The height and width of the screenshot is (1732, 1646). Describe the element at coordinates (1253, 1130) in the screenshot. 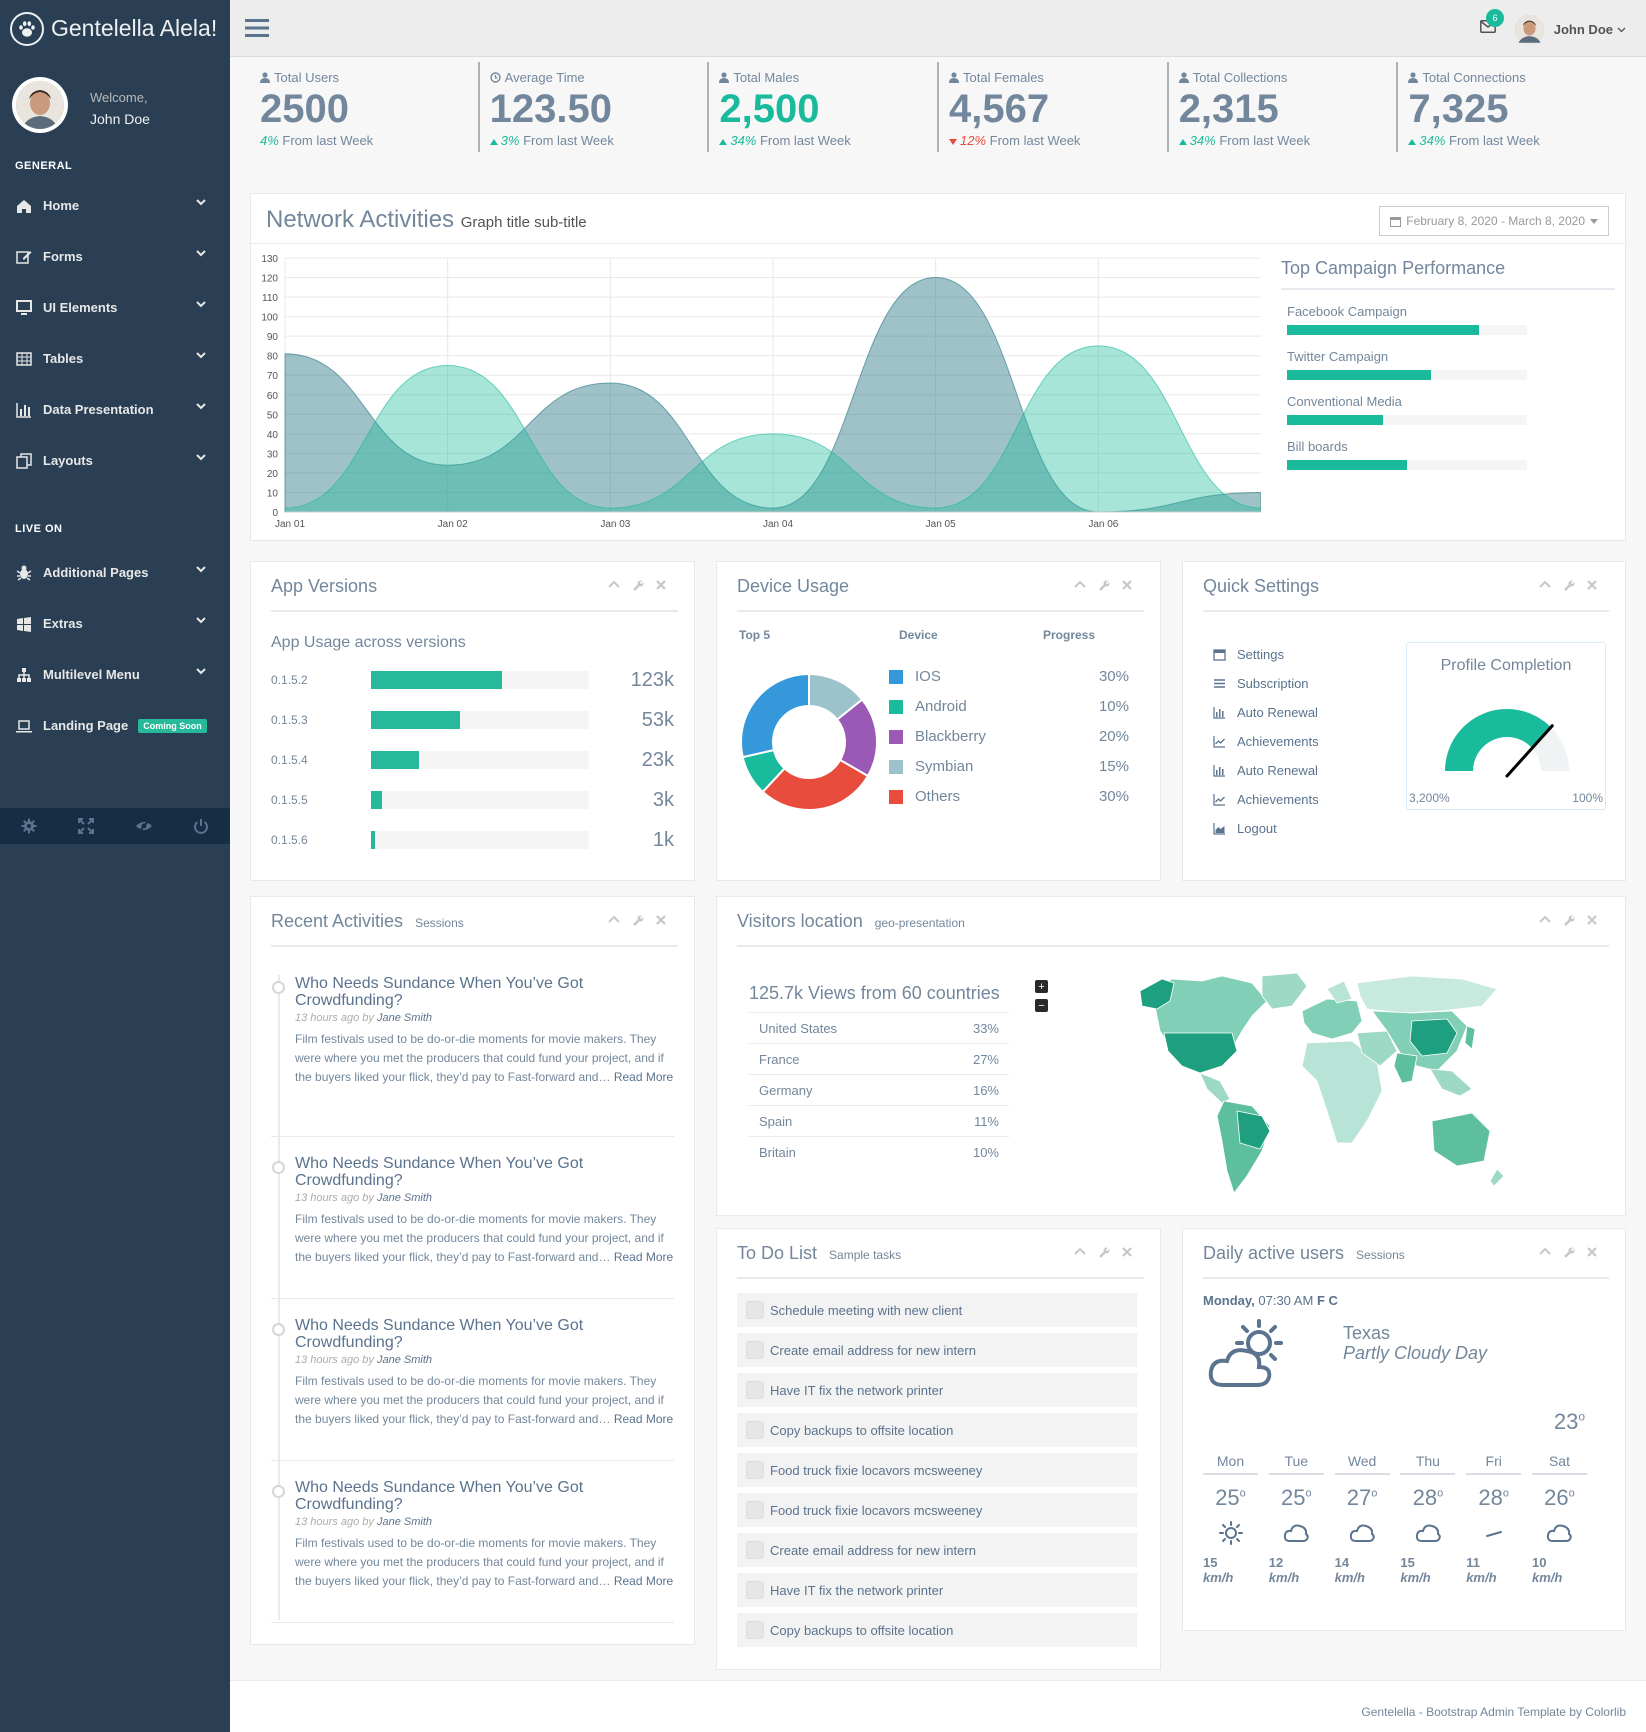

I see `map-region-brazil` at that location.